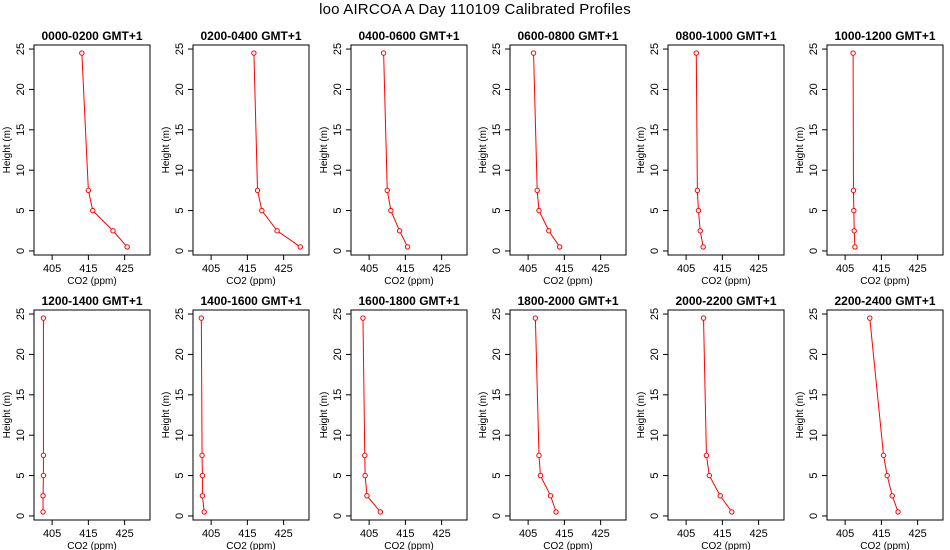 The width and height of the screenshot is (950, 550). I want to click on panel-title: 0800-1000 GMT+1, so click(725, 36).